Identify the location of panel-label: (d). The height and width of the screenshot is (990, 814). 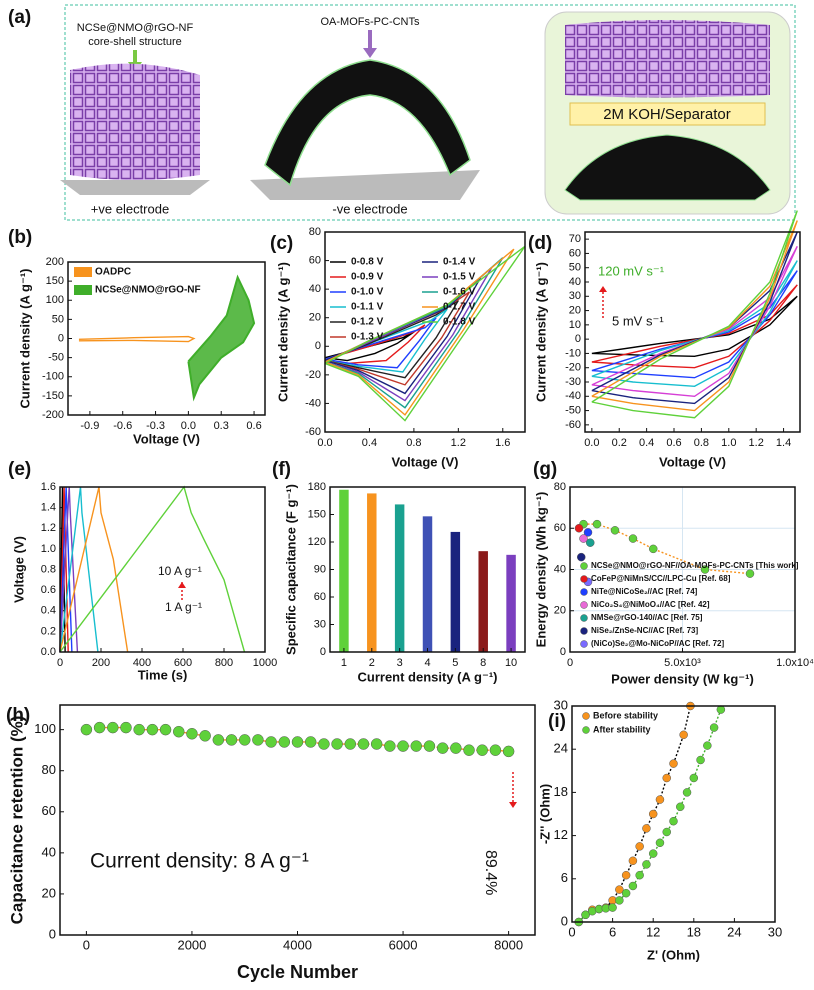
(540, 243).